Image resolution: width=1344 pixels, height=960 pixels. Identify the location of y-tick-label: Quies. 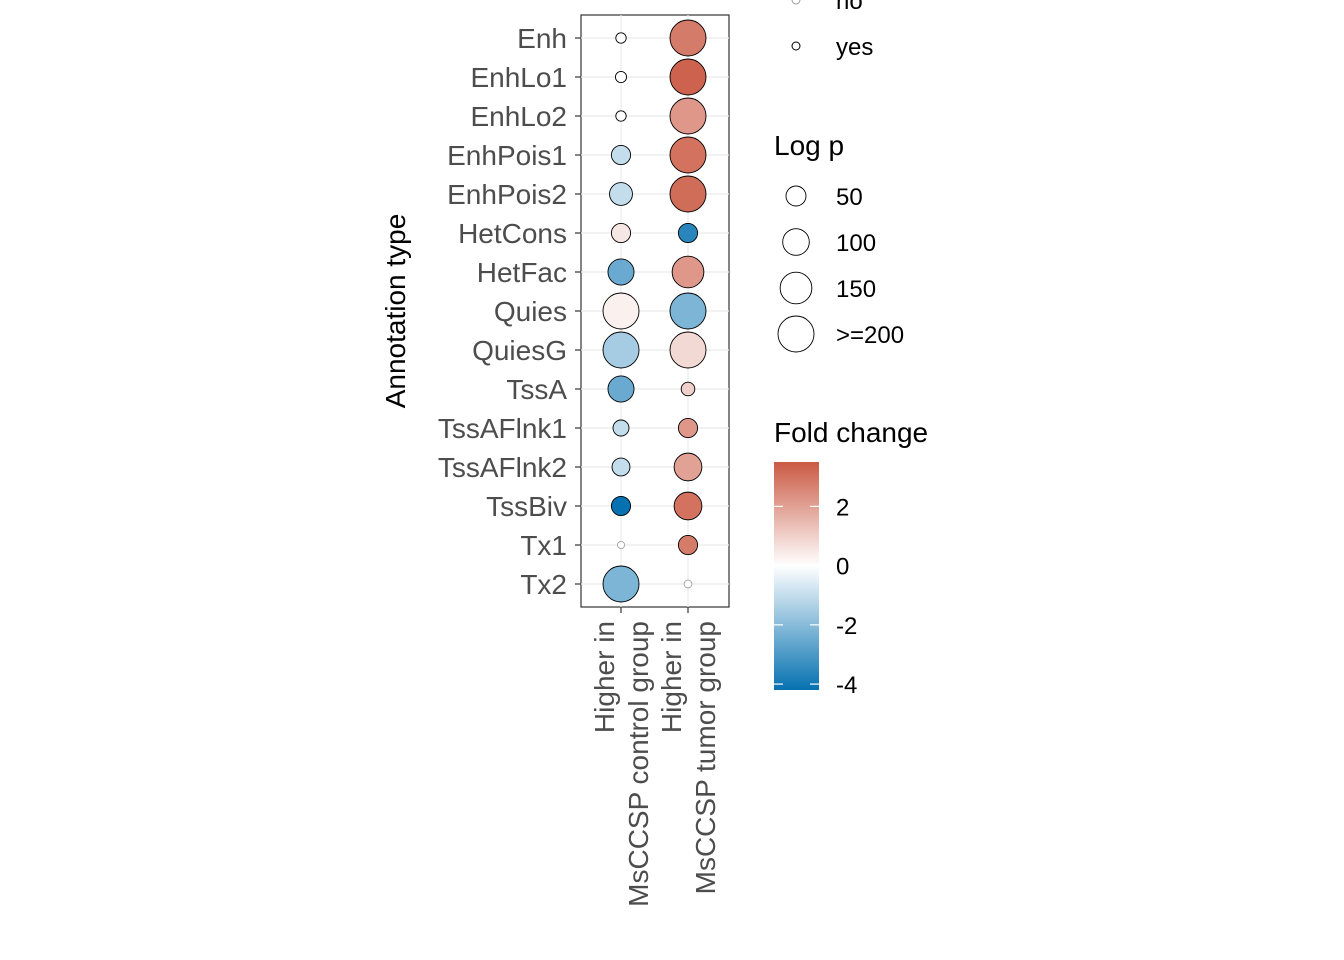
(530, 311).